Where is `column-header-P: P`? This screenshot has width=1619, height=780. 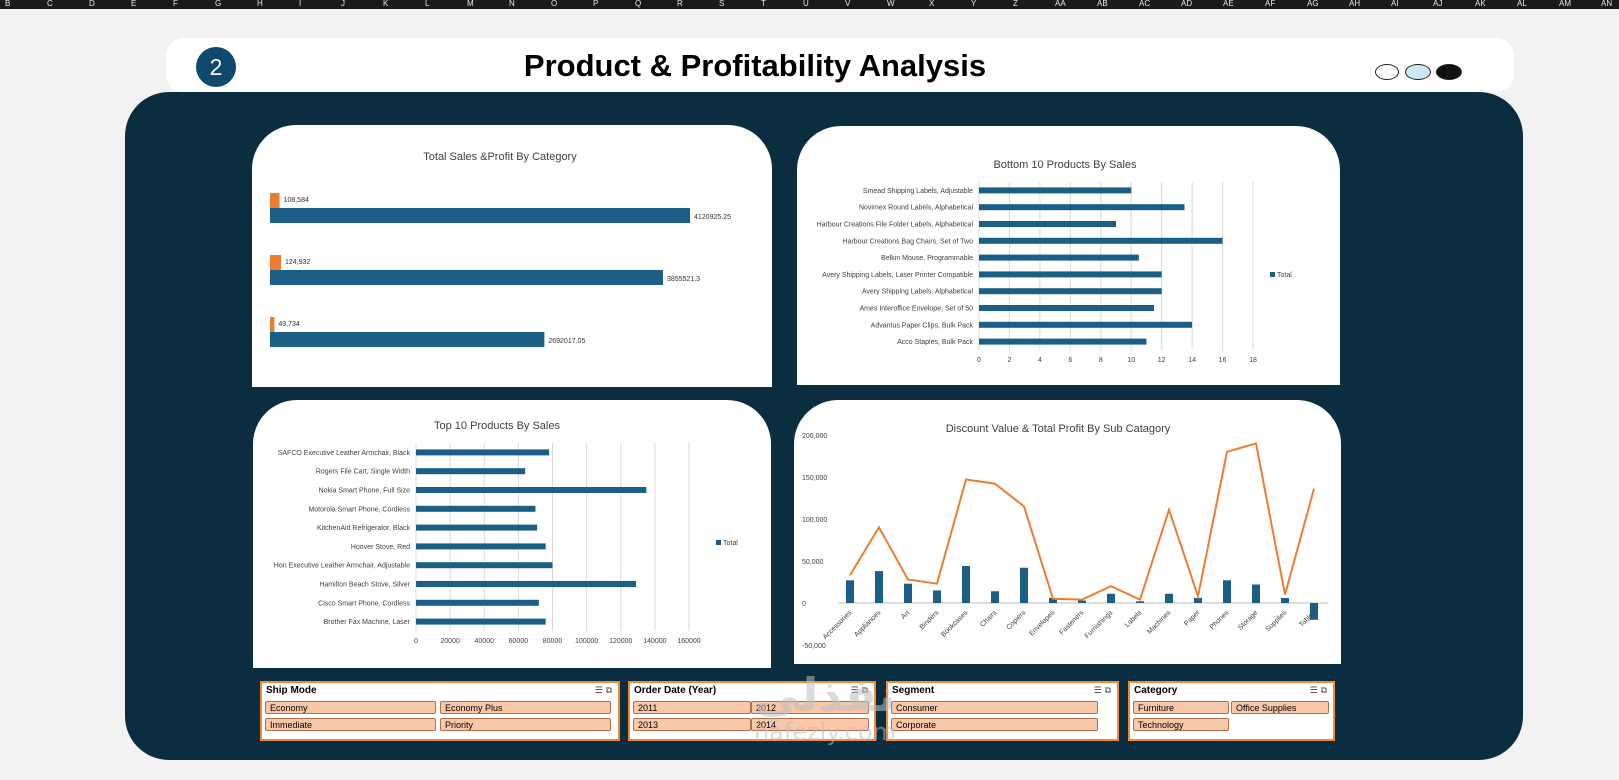 column-header-P: P is located at coordinates (596, 4).